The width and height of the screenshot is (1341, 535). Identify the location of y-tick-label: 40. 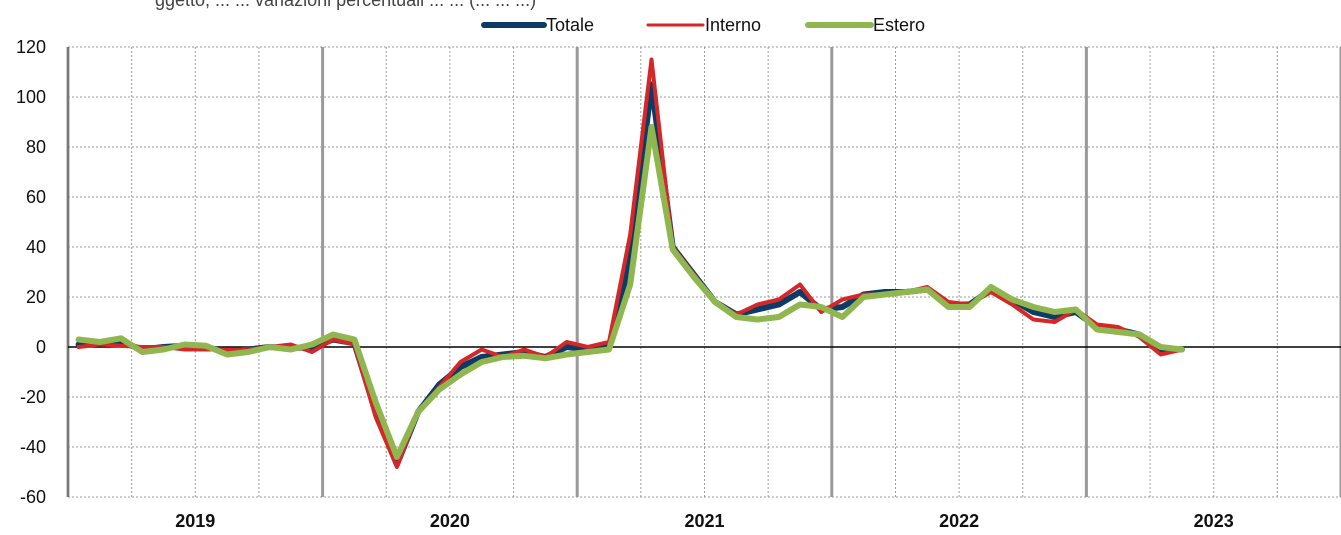
(36, 247).